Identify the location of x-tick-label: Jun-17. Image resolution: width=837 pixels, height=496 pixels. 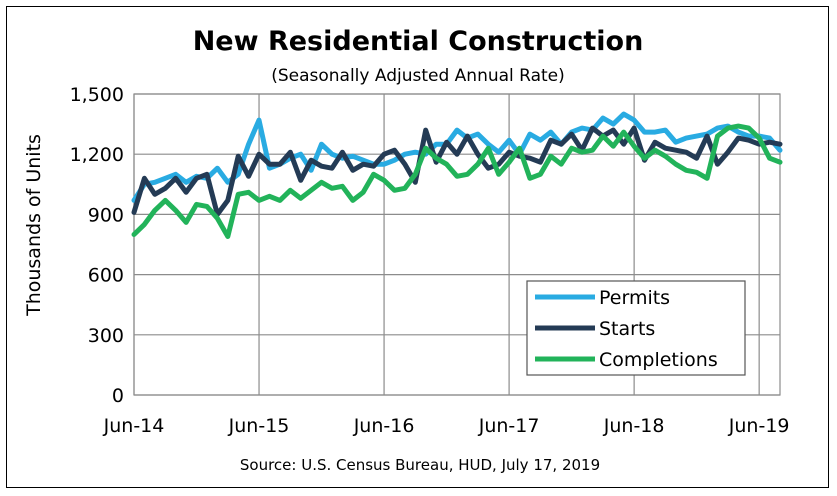
(509, 426).